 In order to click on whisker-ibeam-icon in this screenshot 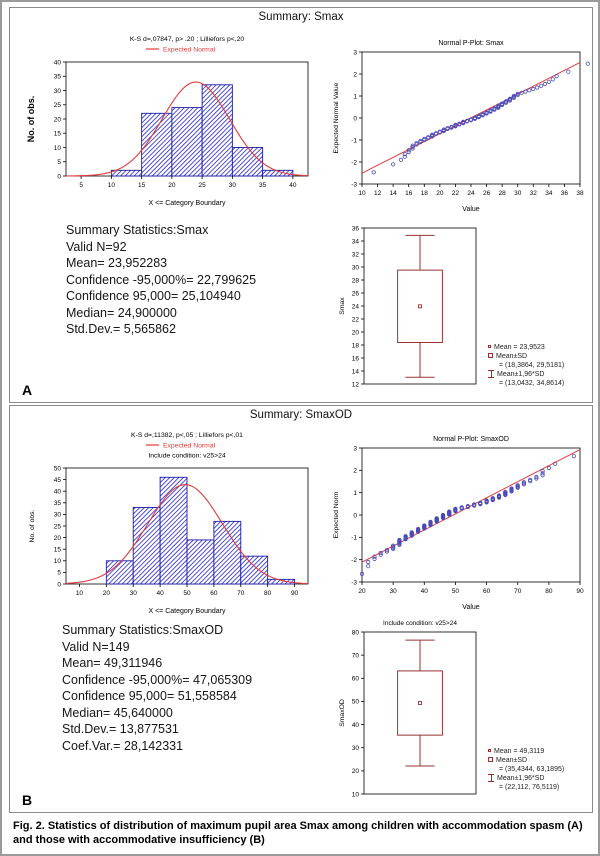, I will do `click(491, 374)`.